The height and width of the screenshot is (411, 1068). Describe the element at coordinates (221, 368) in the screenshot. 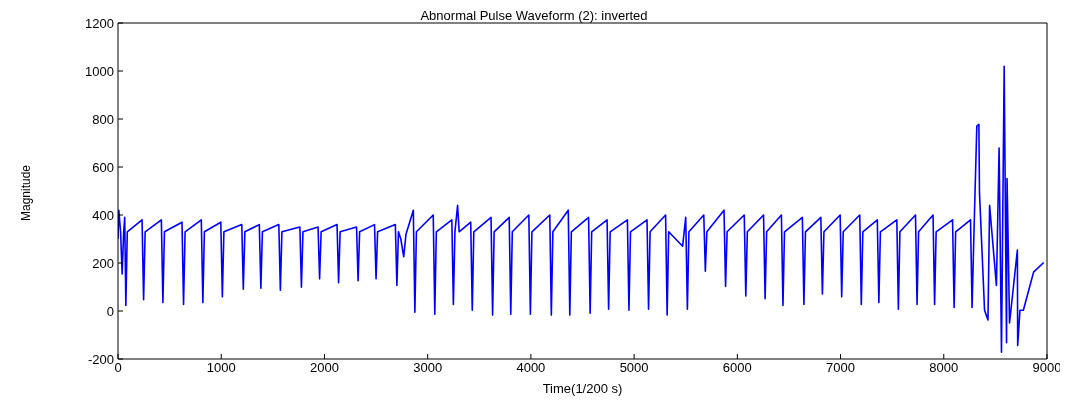

I see `x-tick-label: 1000` at that location.